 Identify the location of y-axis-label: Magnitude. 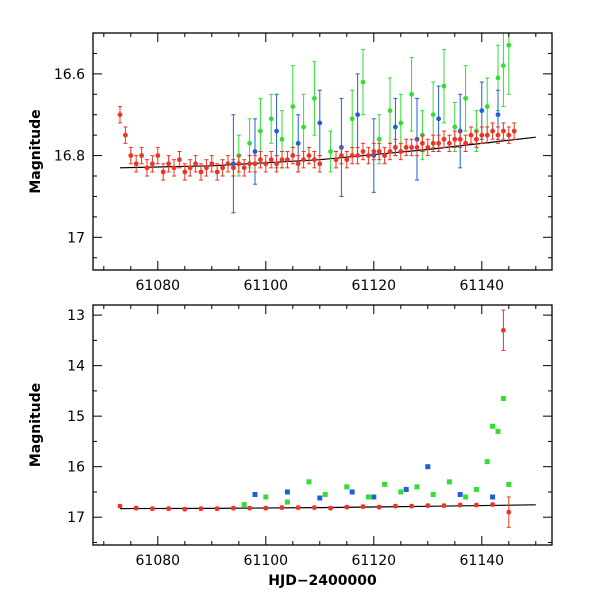
(36, 151).